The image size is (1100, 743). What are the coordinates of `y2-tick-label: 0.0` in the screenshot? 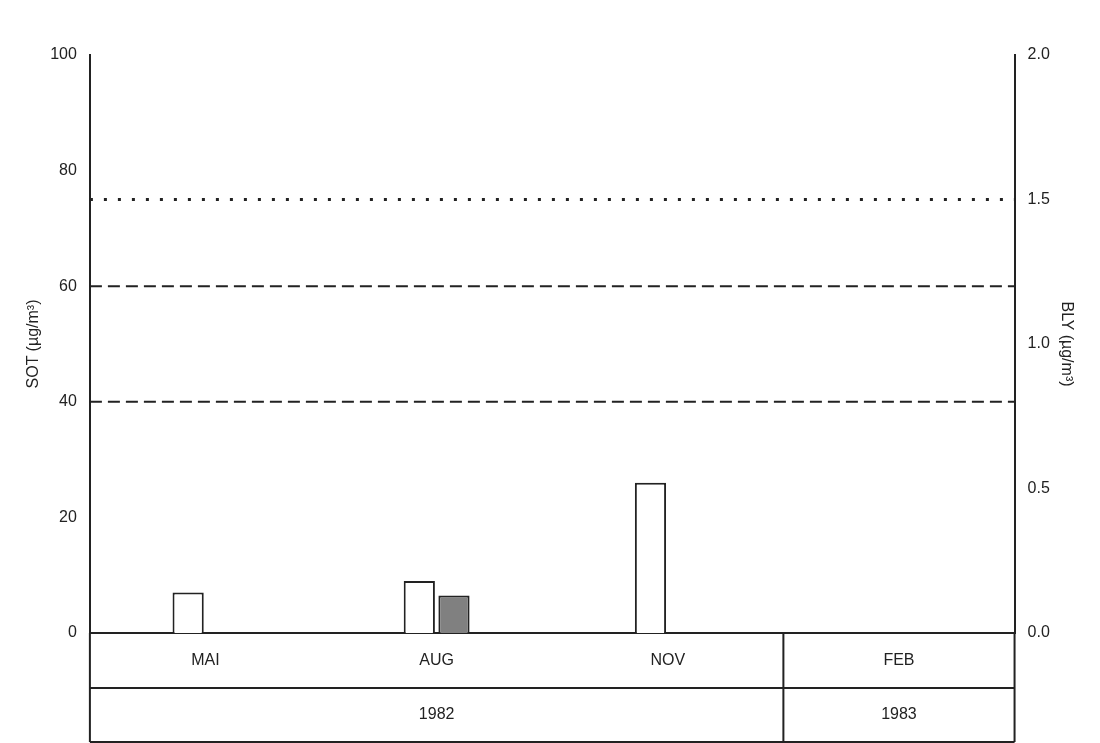 It's located at (1038, 632).